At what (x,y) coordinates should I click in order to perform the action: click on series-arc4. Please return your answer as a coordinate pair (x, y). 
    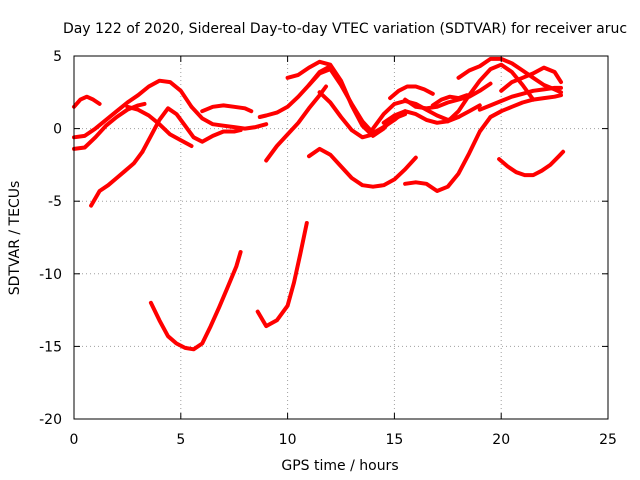
    Looking at the image, I should click on (109, 126).